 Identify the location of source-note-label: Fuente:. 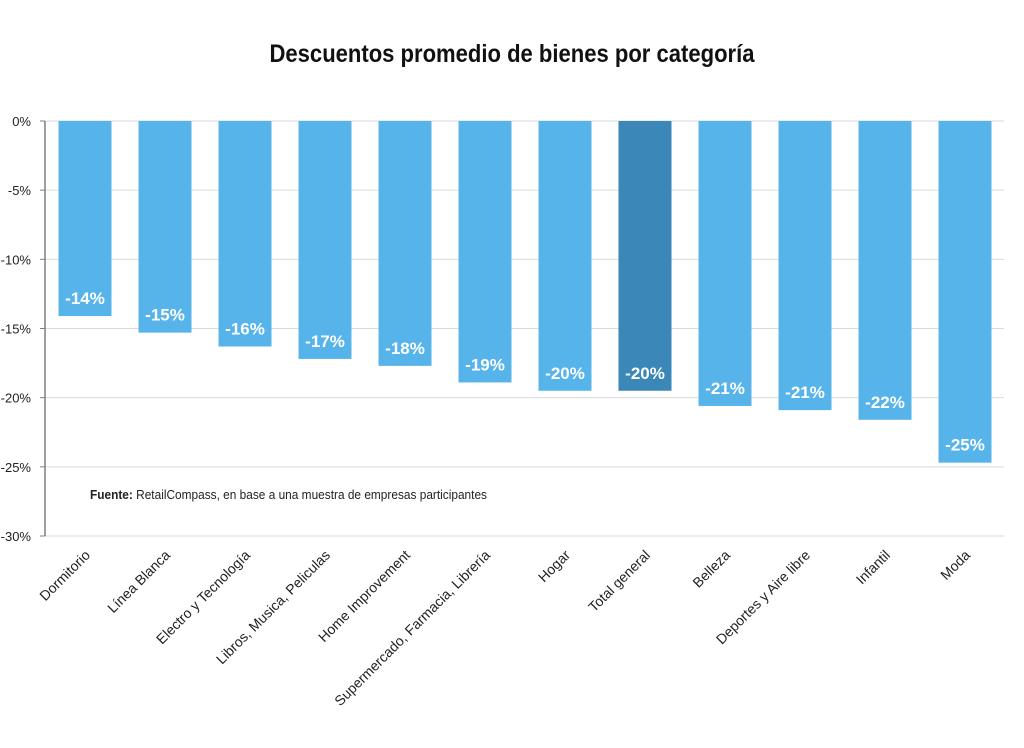
(111, 494).